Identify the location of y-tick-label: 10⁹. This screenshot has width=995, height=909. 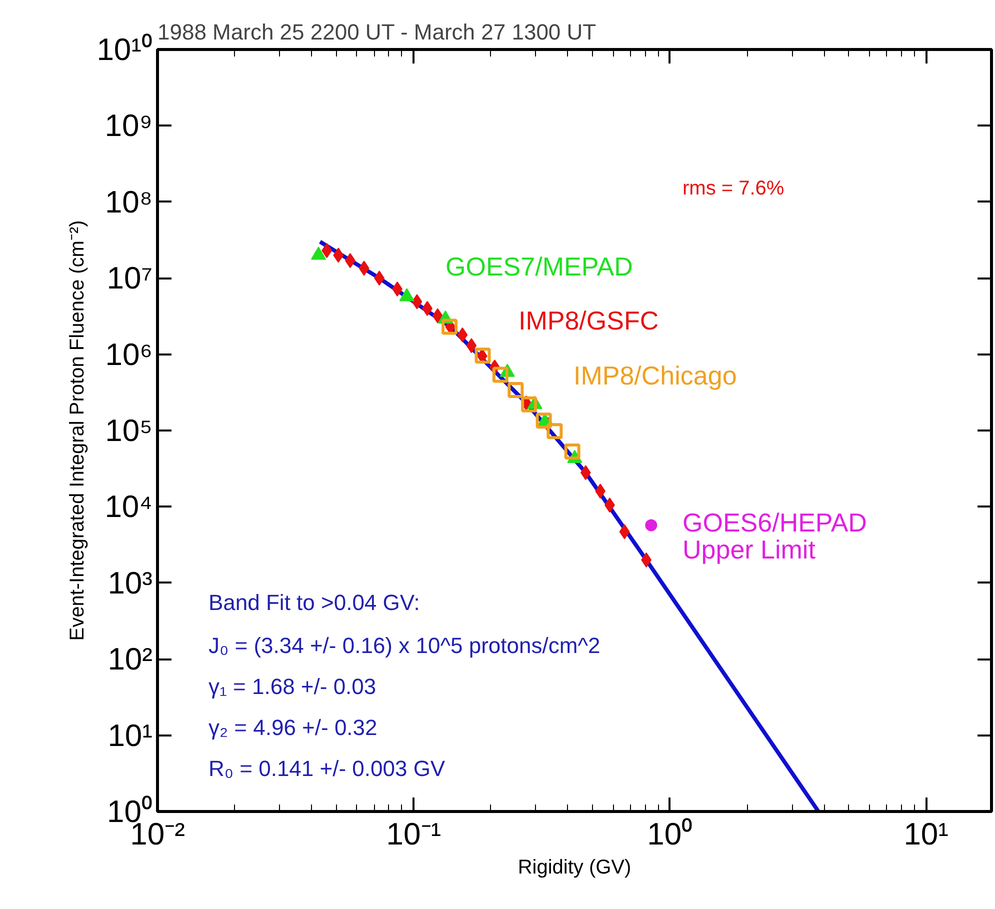
(128, 126).